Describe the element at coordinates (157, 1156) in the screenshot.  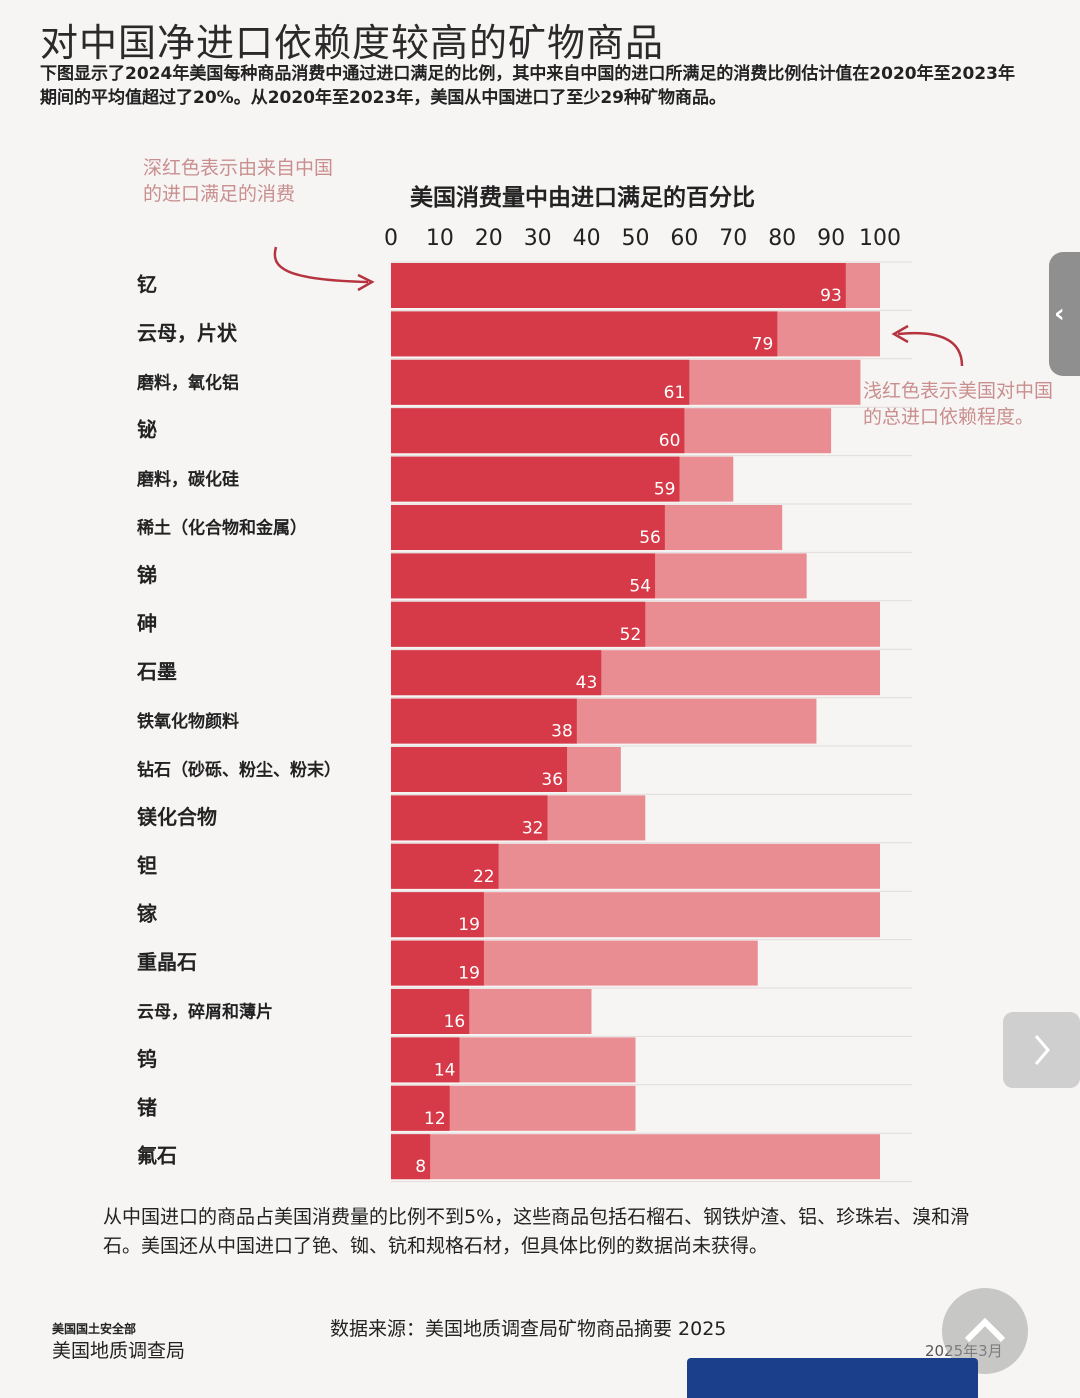
I see `category-label: 氟石` at that location.